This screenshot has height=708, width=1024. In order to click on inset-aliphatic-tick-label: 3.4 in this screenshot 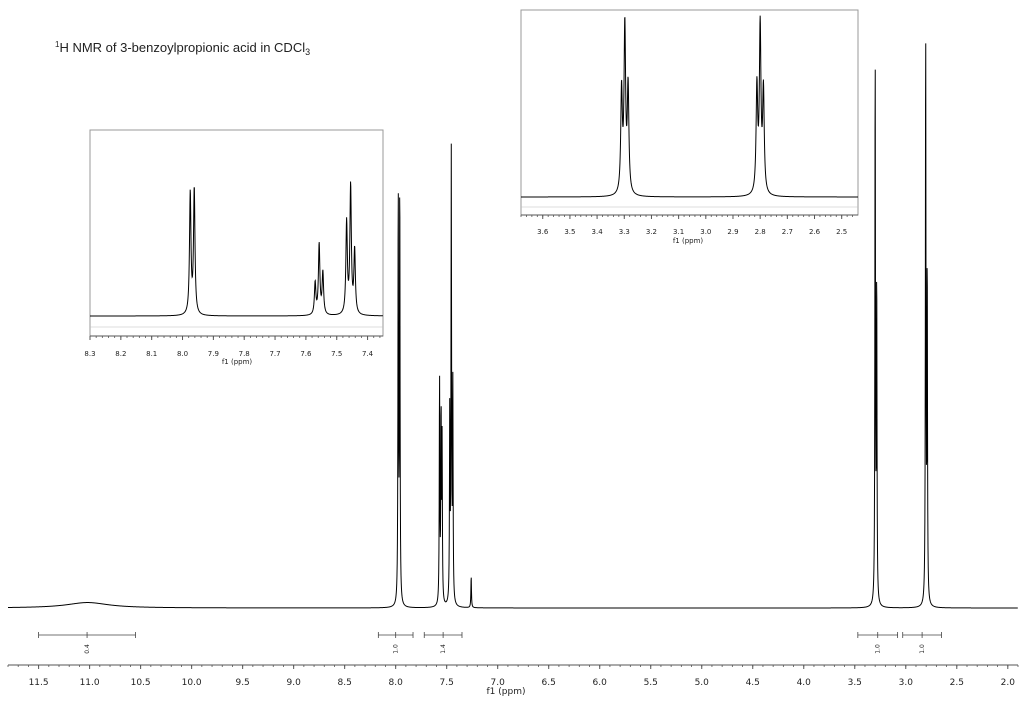, I will do `click(598, 232)`.